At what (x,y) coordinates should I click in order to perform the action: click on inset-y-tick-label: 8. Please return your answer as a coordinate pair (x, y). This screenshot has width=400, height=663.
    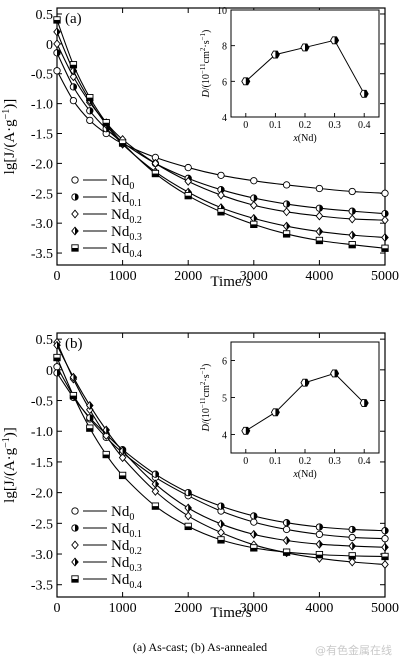
    Looking at the image, I should click on (224, 47).